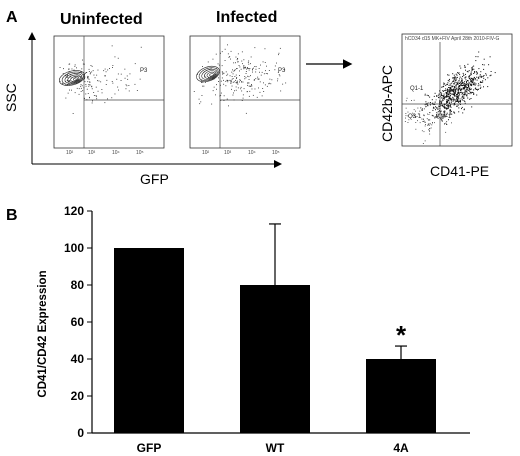  Describe the element at coordinates (459, 171) in the screenshot. I see `cd41-axis-label: CD41-PE` at that location.